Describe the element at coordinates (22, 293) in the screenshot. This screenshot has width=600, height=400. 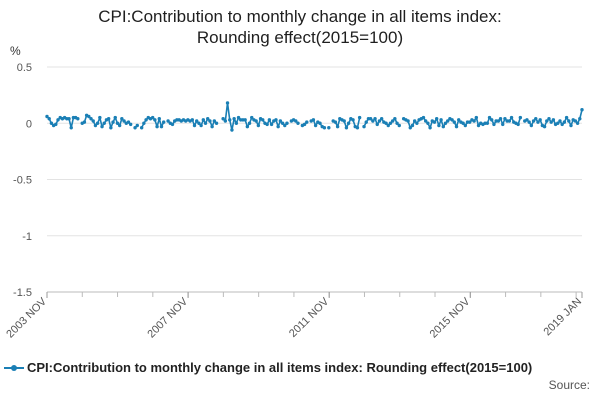
I see `y-tick-label: -1.5` at that location.